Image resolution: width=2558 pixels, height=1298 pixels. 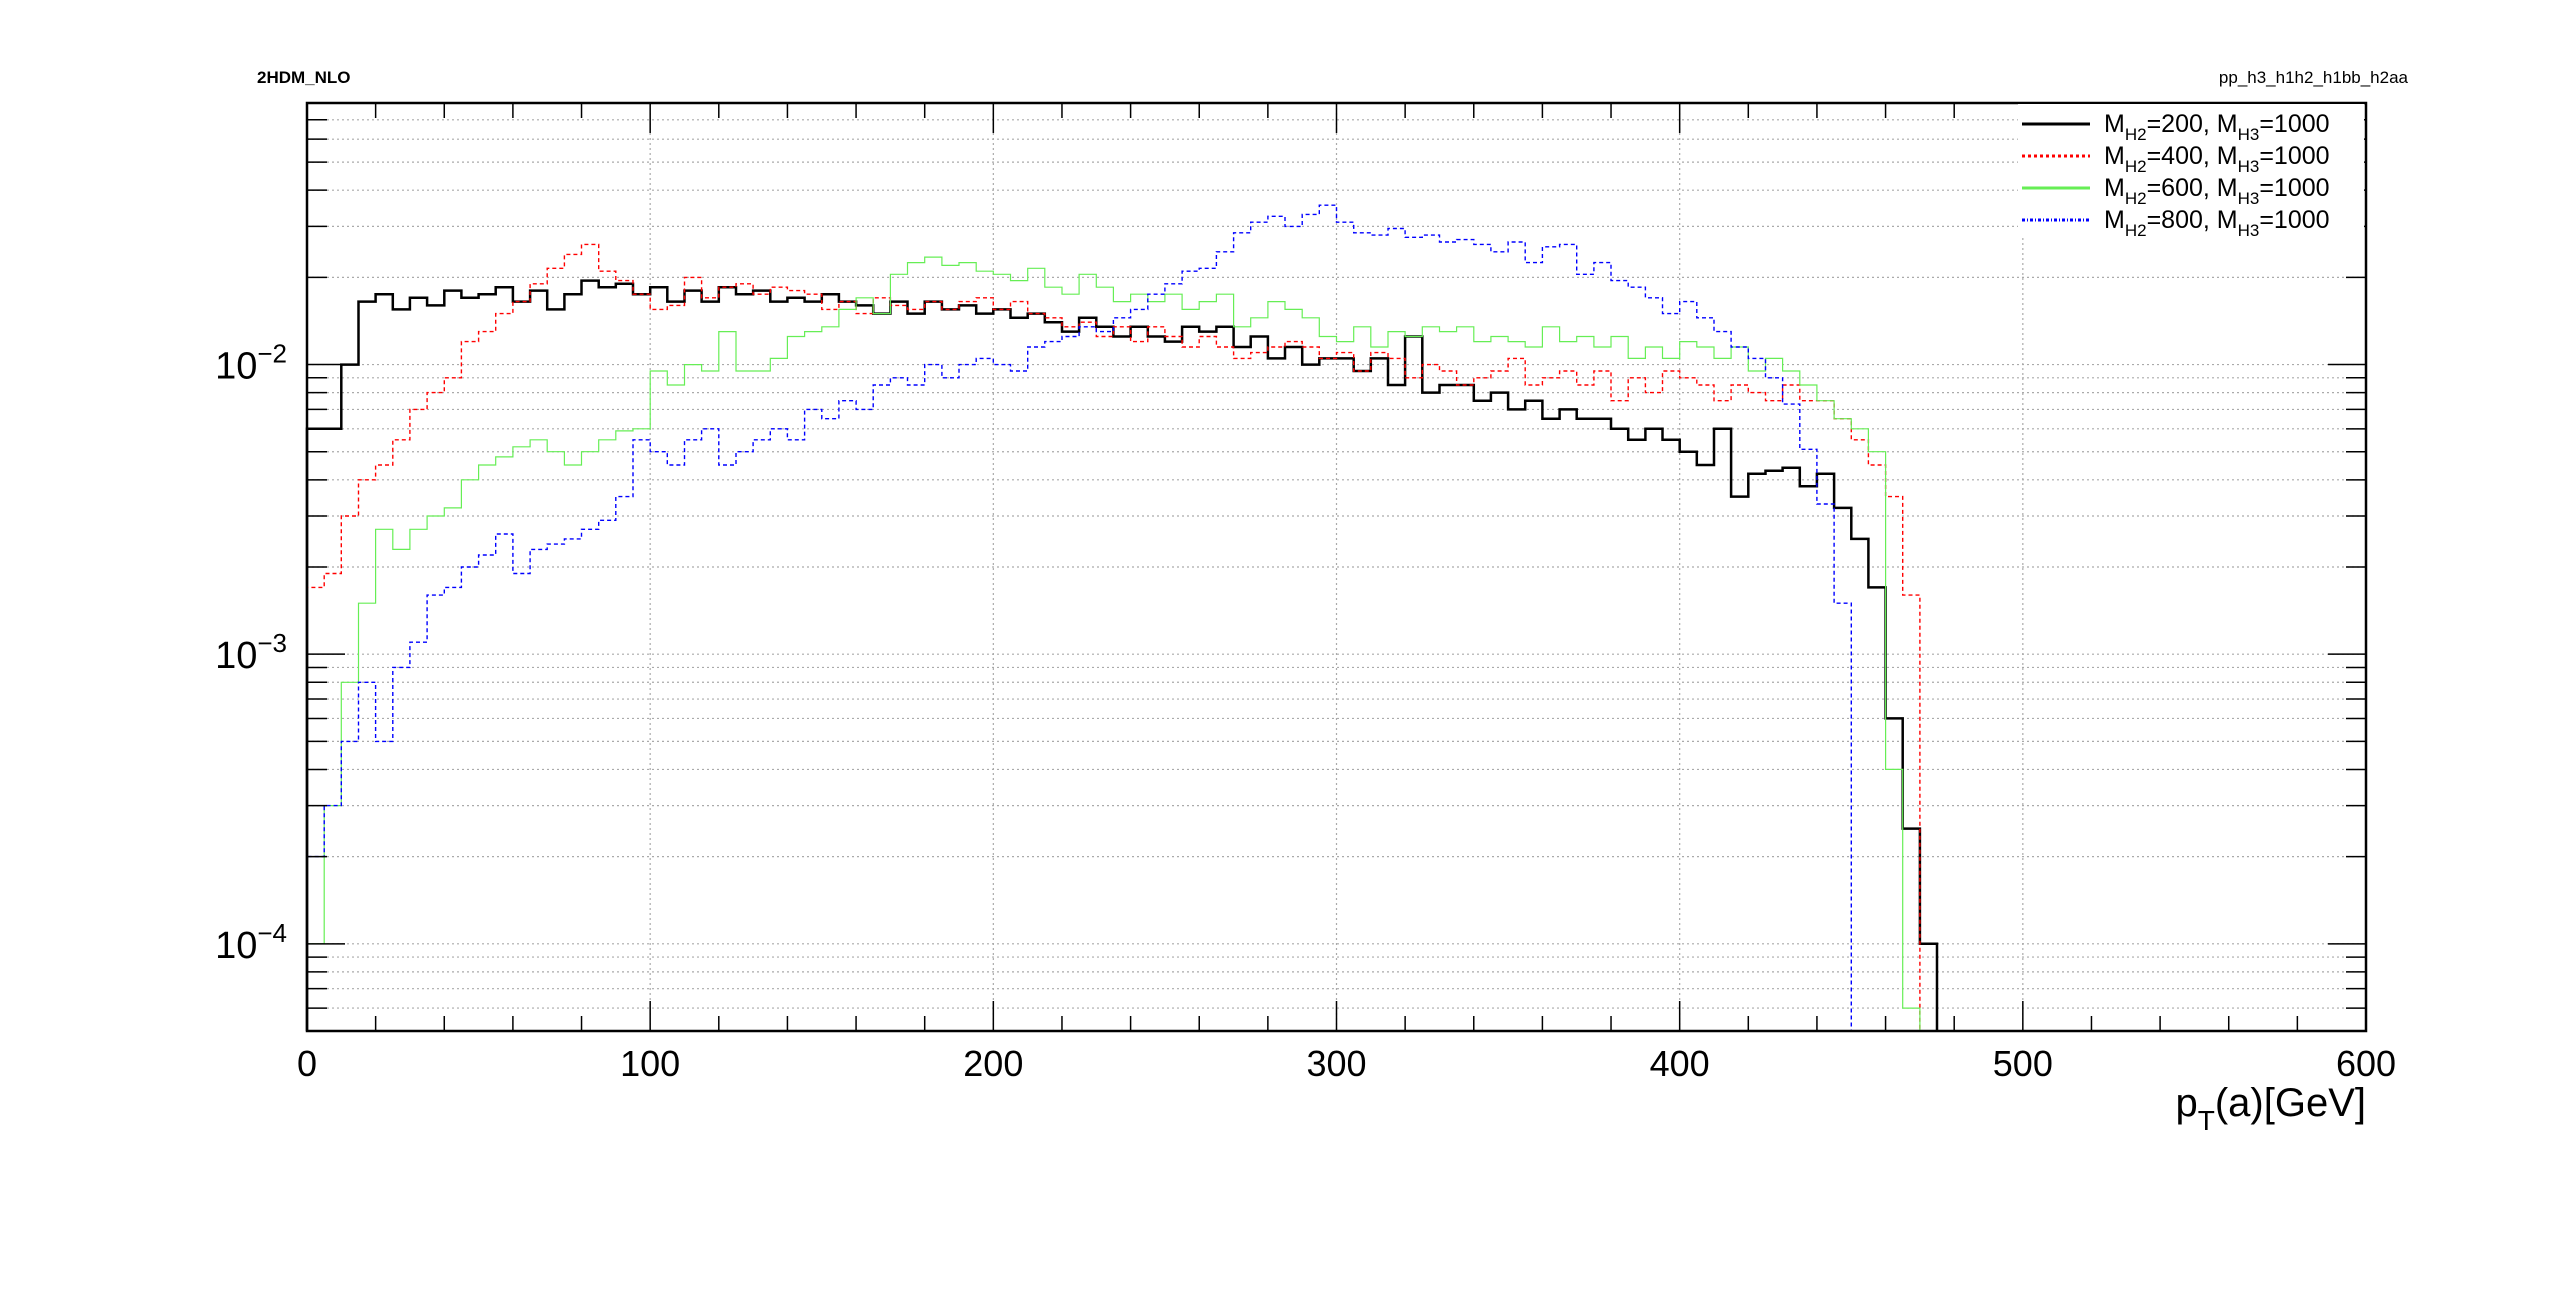 I want to click on x-axis-title-part: (a)[GeV], so click(x=2290, y=1103).